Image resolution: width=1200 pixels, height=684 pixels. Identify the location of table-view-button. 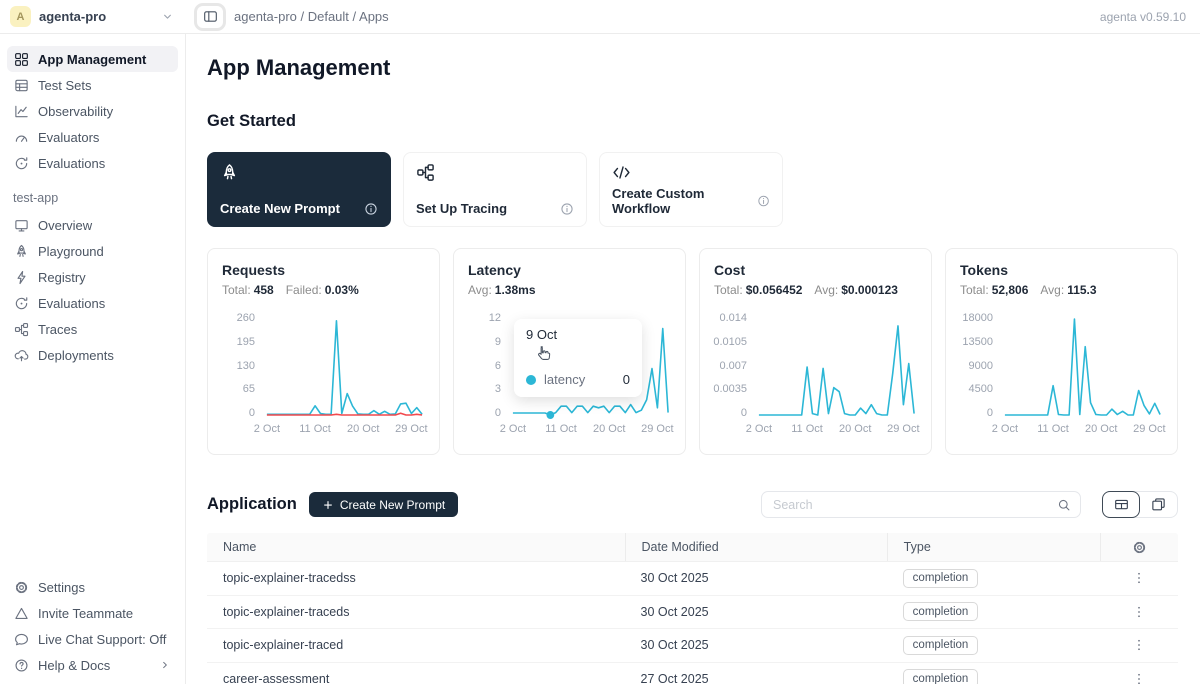
(1121, 504).